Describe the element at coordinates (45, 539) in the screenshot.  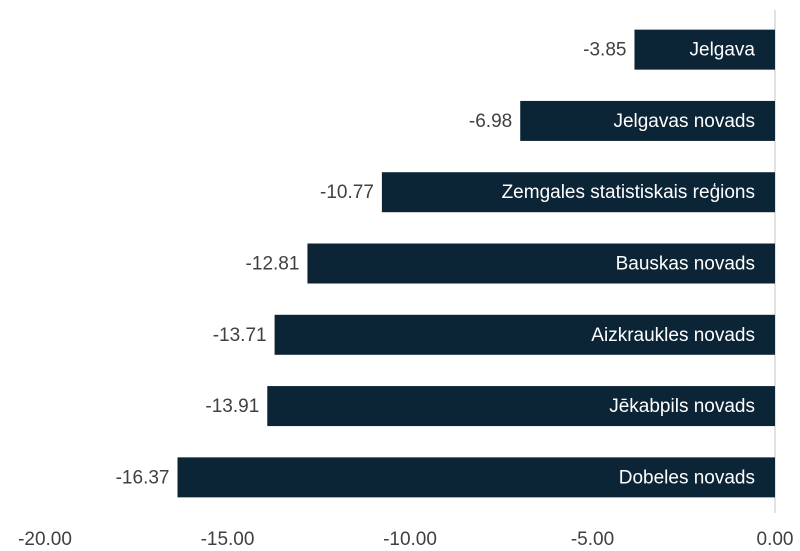
I see `x-tick-label: -20.00` at that location.